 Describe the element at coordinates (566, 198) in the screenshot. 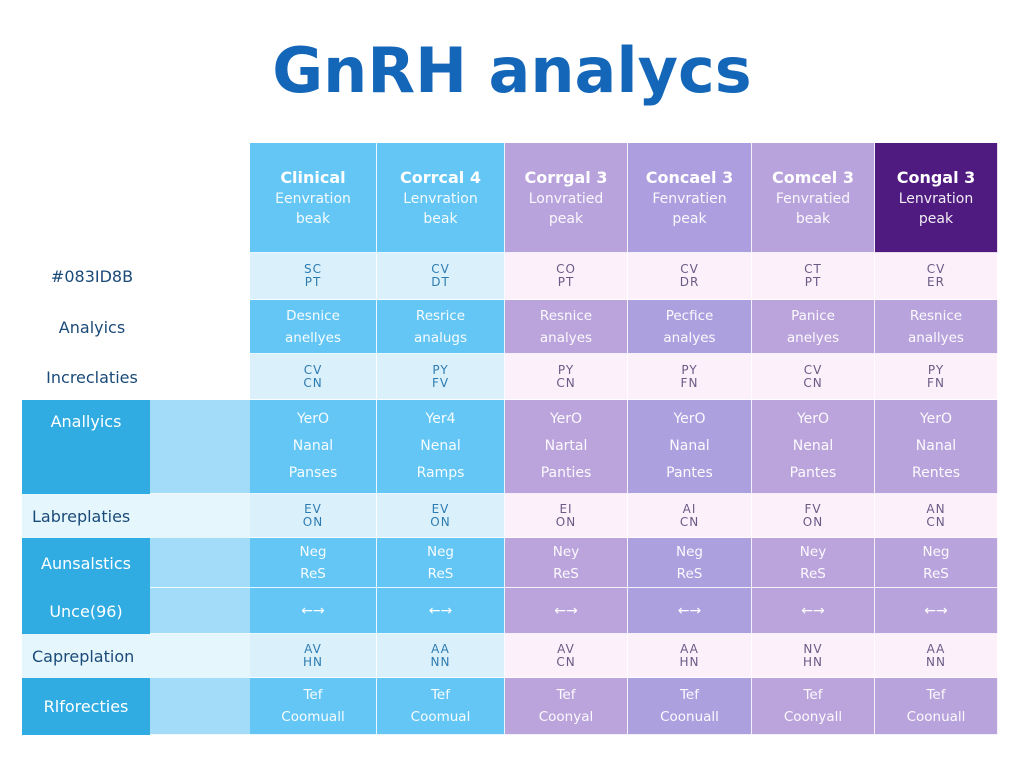

I see `column-header: Corrgal 3 Lonvratied peak` at that location.